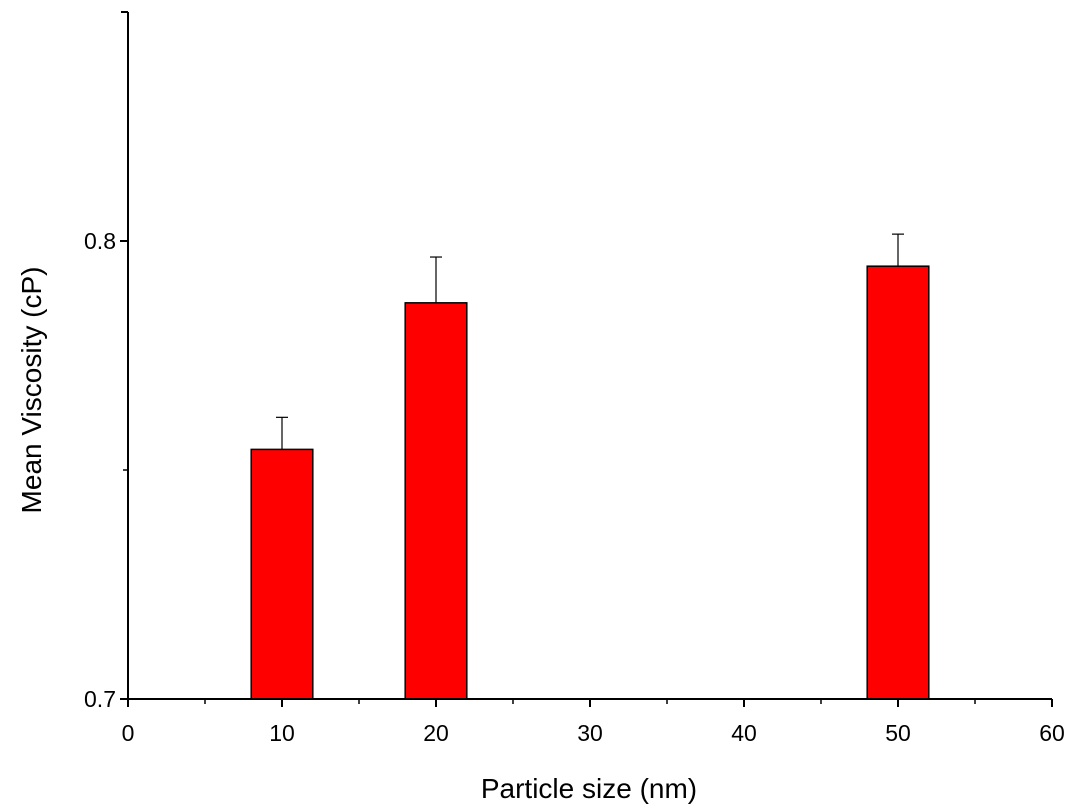 The width and height of the screenshot is (1074, 809). What do you see at coordinates (100, 699) in the screenshot?
I see `y-tick-label-0.7: 0.7` at bounding box center [100, 699].